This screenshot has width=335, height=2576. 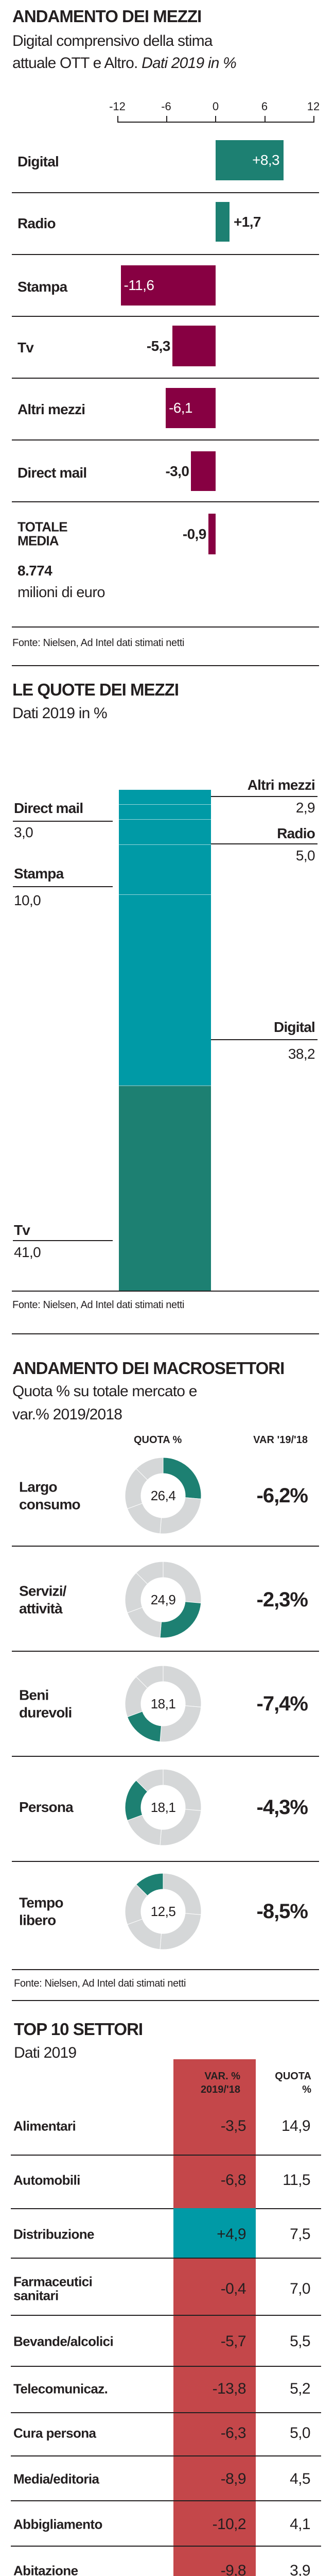 What do you see at coordinates (63, 1240) in the screenshot?
I see `leader-line` at bounding box center [63, 1240].